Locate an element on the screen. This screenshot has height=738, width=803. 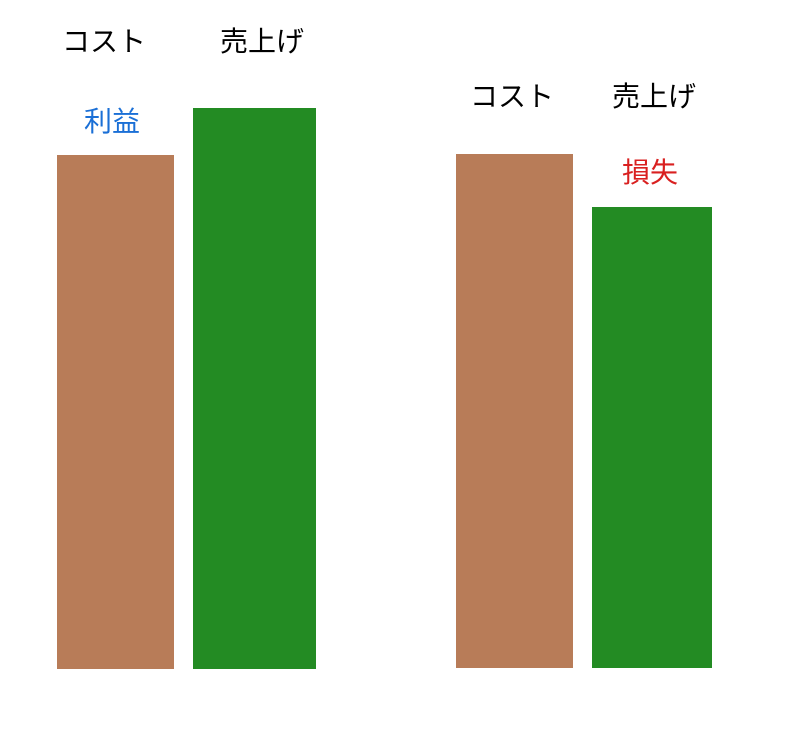
scenario2-cost-label: コスト is located at coordinates (512, 96).